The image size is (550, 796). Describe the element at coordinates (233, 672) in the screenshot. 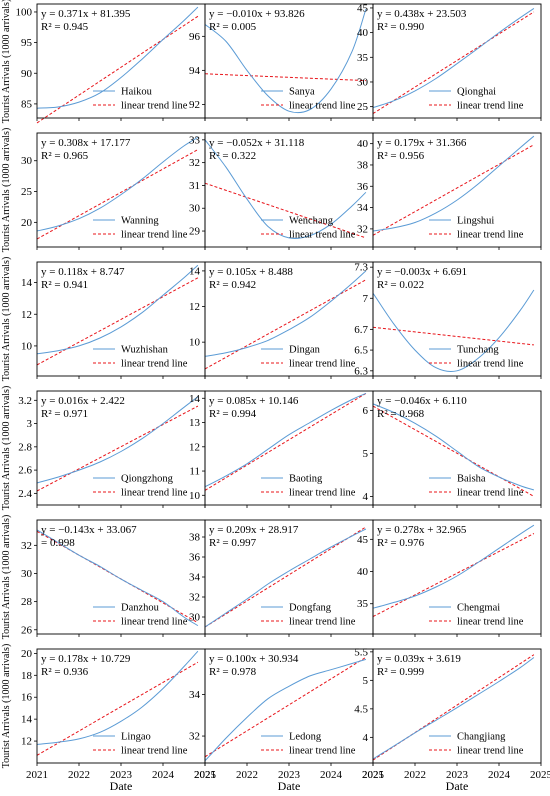

I see `r-squared-text: R² = 0.978` at that location.